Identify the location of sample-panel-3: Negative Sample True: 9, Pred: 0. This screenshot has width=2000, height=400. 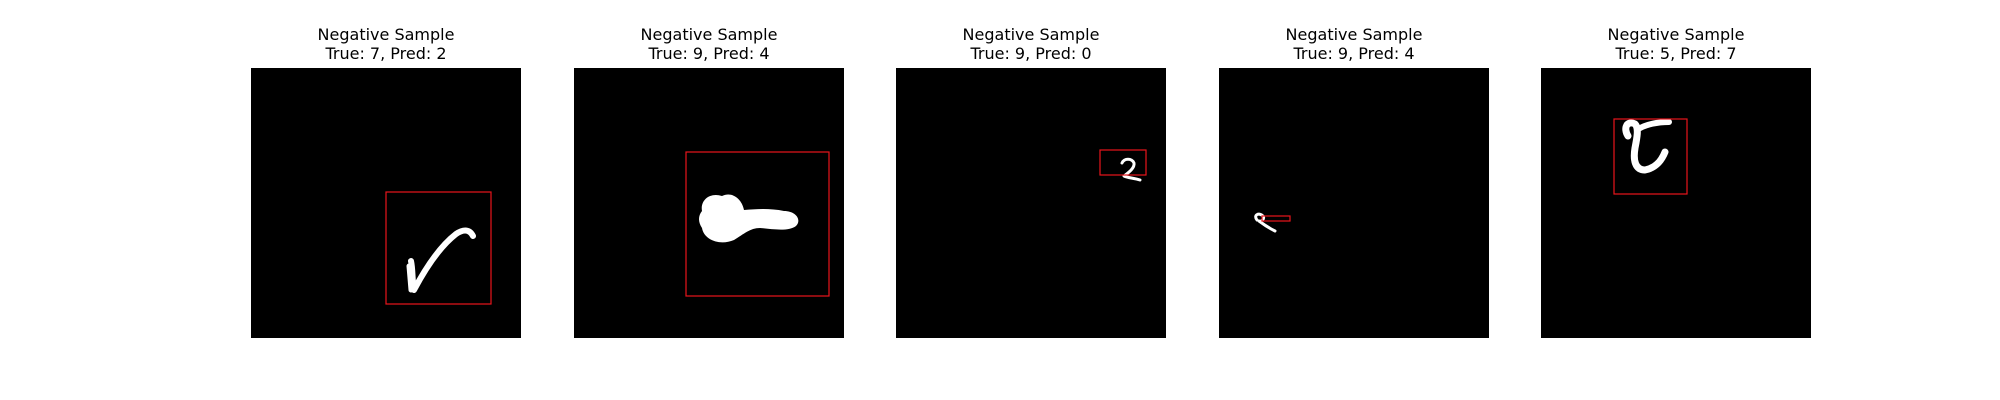
(1031, 182).